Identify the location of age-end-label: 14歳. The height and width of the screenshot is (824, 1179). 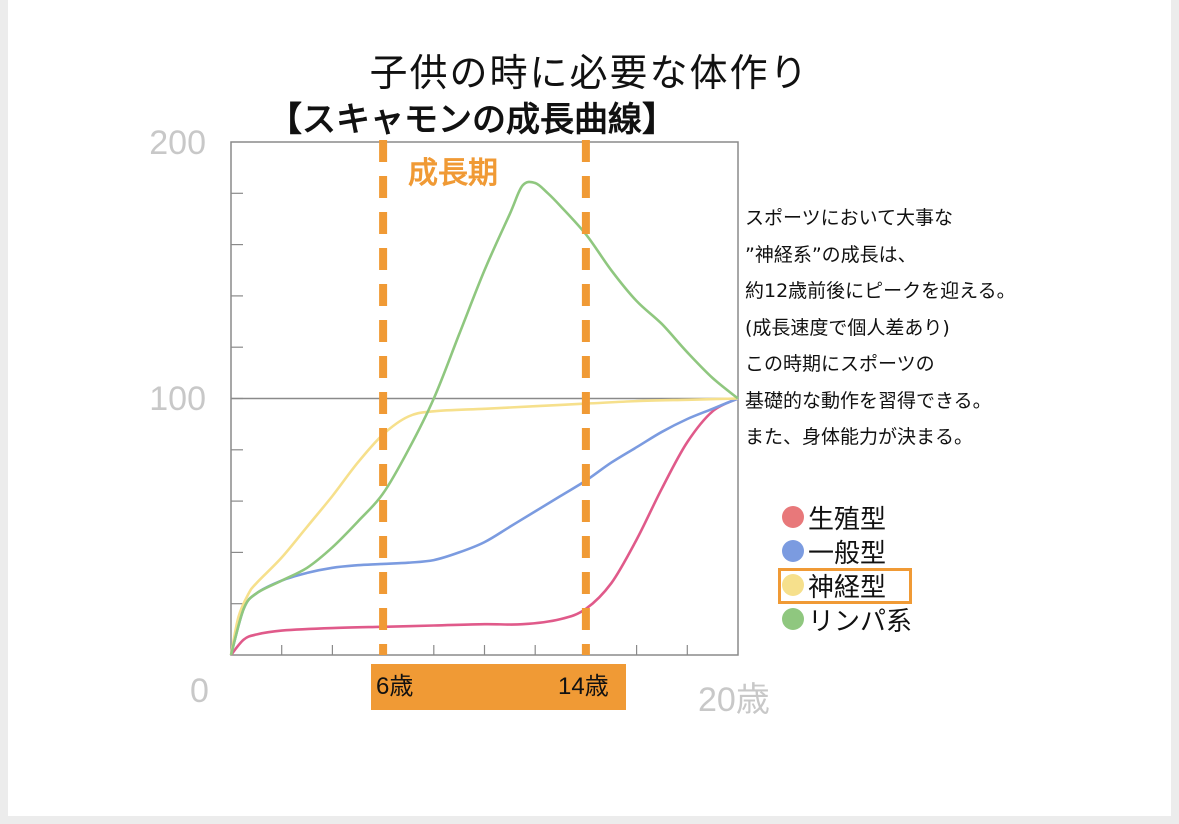
(583, 686).